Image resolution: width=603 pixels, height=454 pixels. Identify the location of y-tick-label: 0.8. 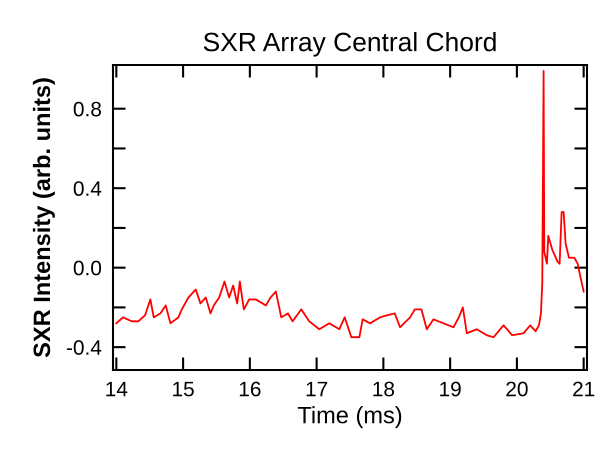
(87, 109).